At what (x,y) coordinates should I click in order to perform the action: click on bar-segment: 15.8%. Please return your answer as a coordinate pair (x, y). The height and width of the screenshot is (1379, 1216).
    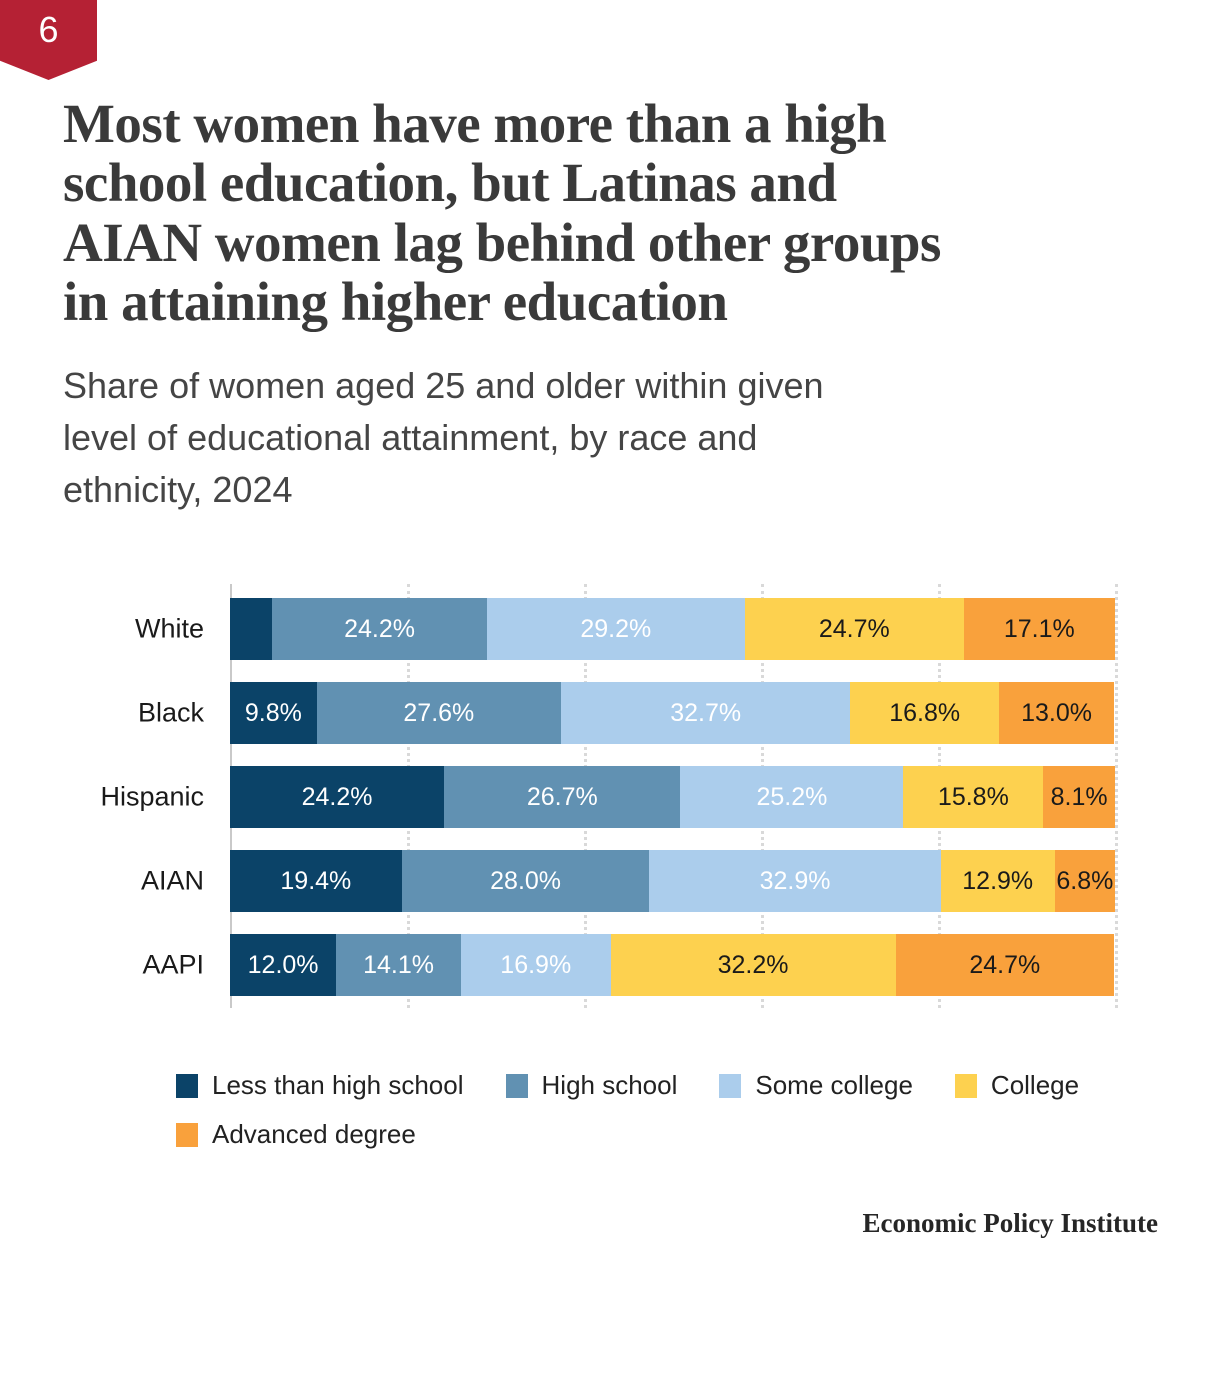
    Looking at the image, I should click on (973, 797).